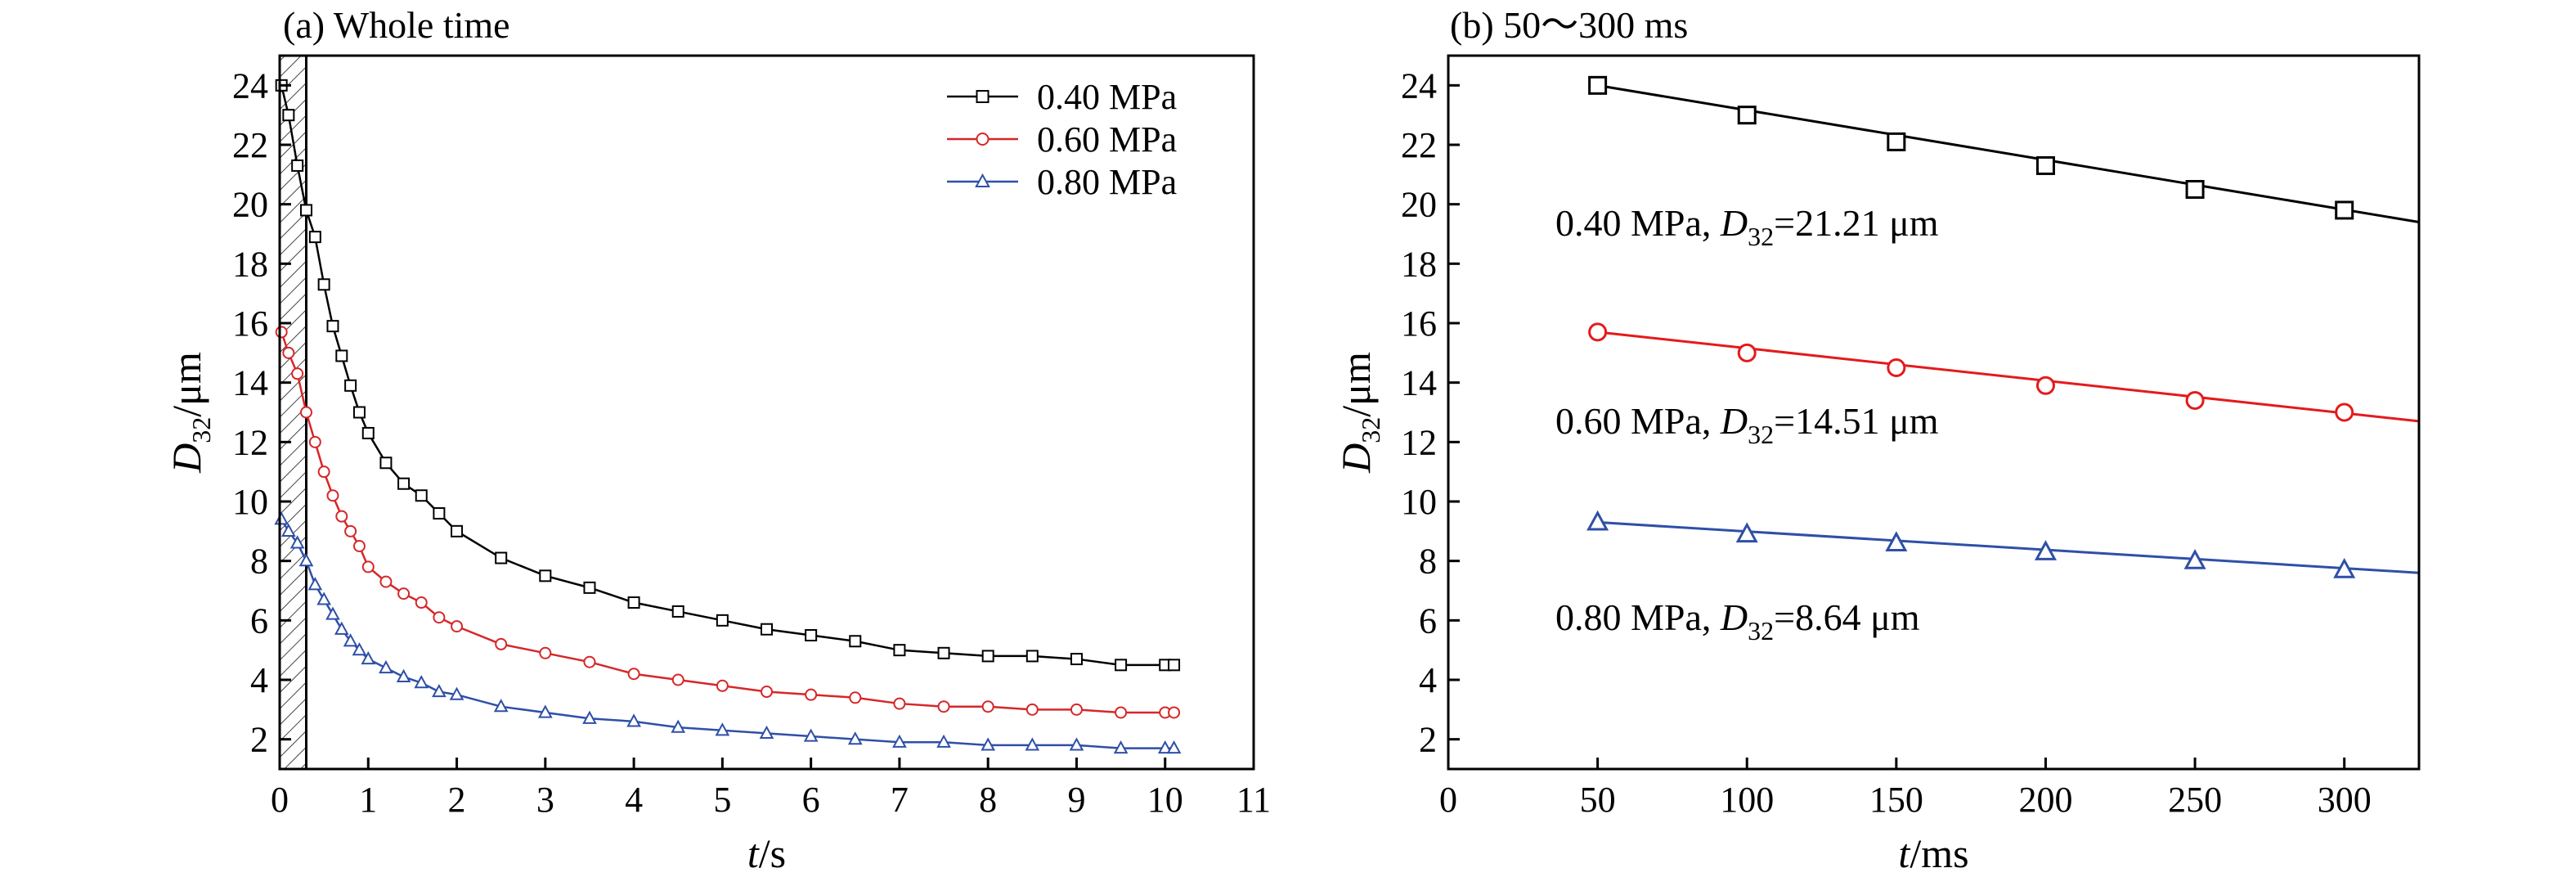 This screenshot has height=886, width=2576. I want to click on panel-a-x-tick-label: 6, so click(811, 800).